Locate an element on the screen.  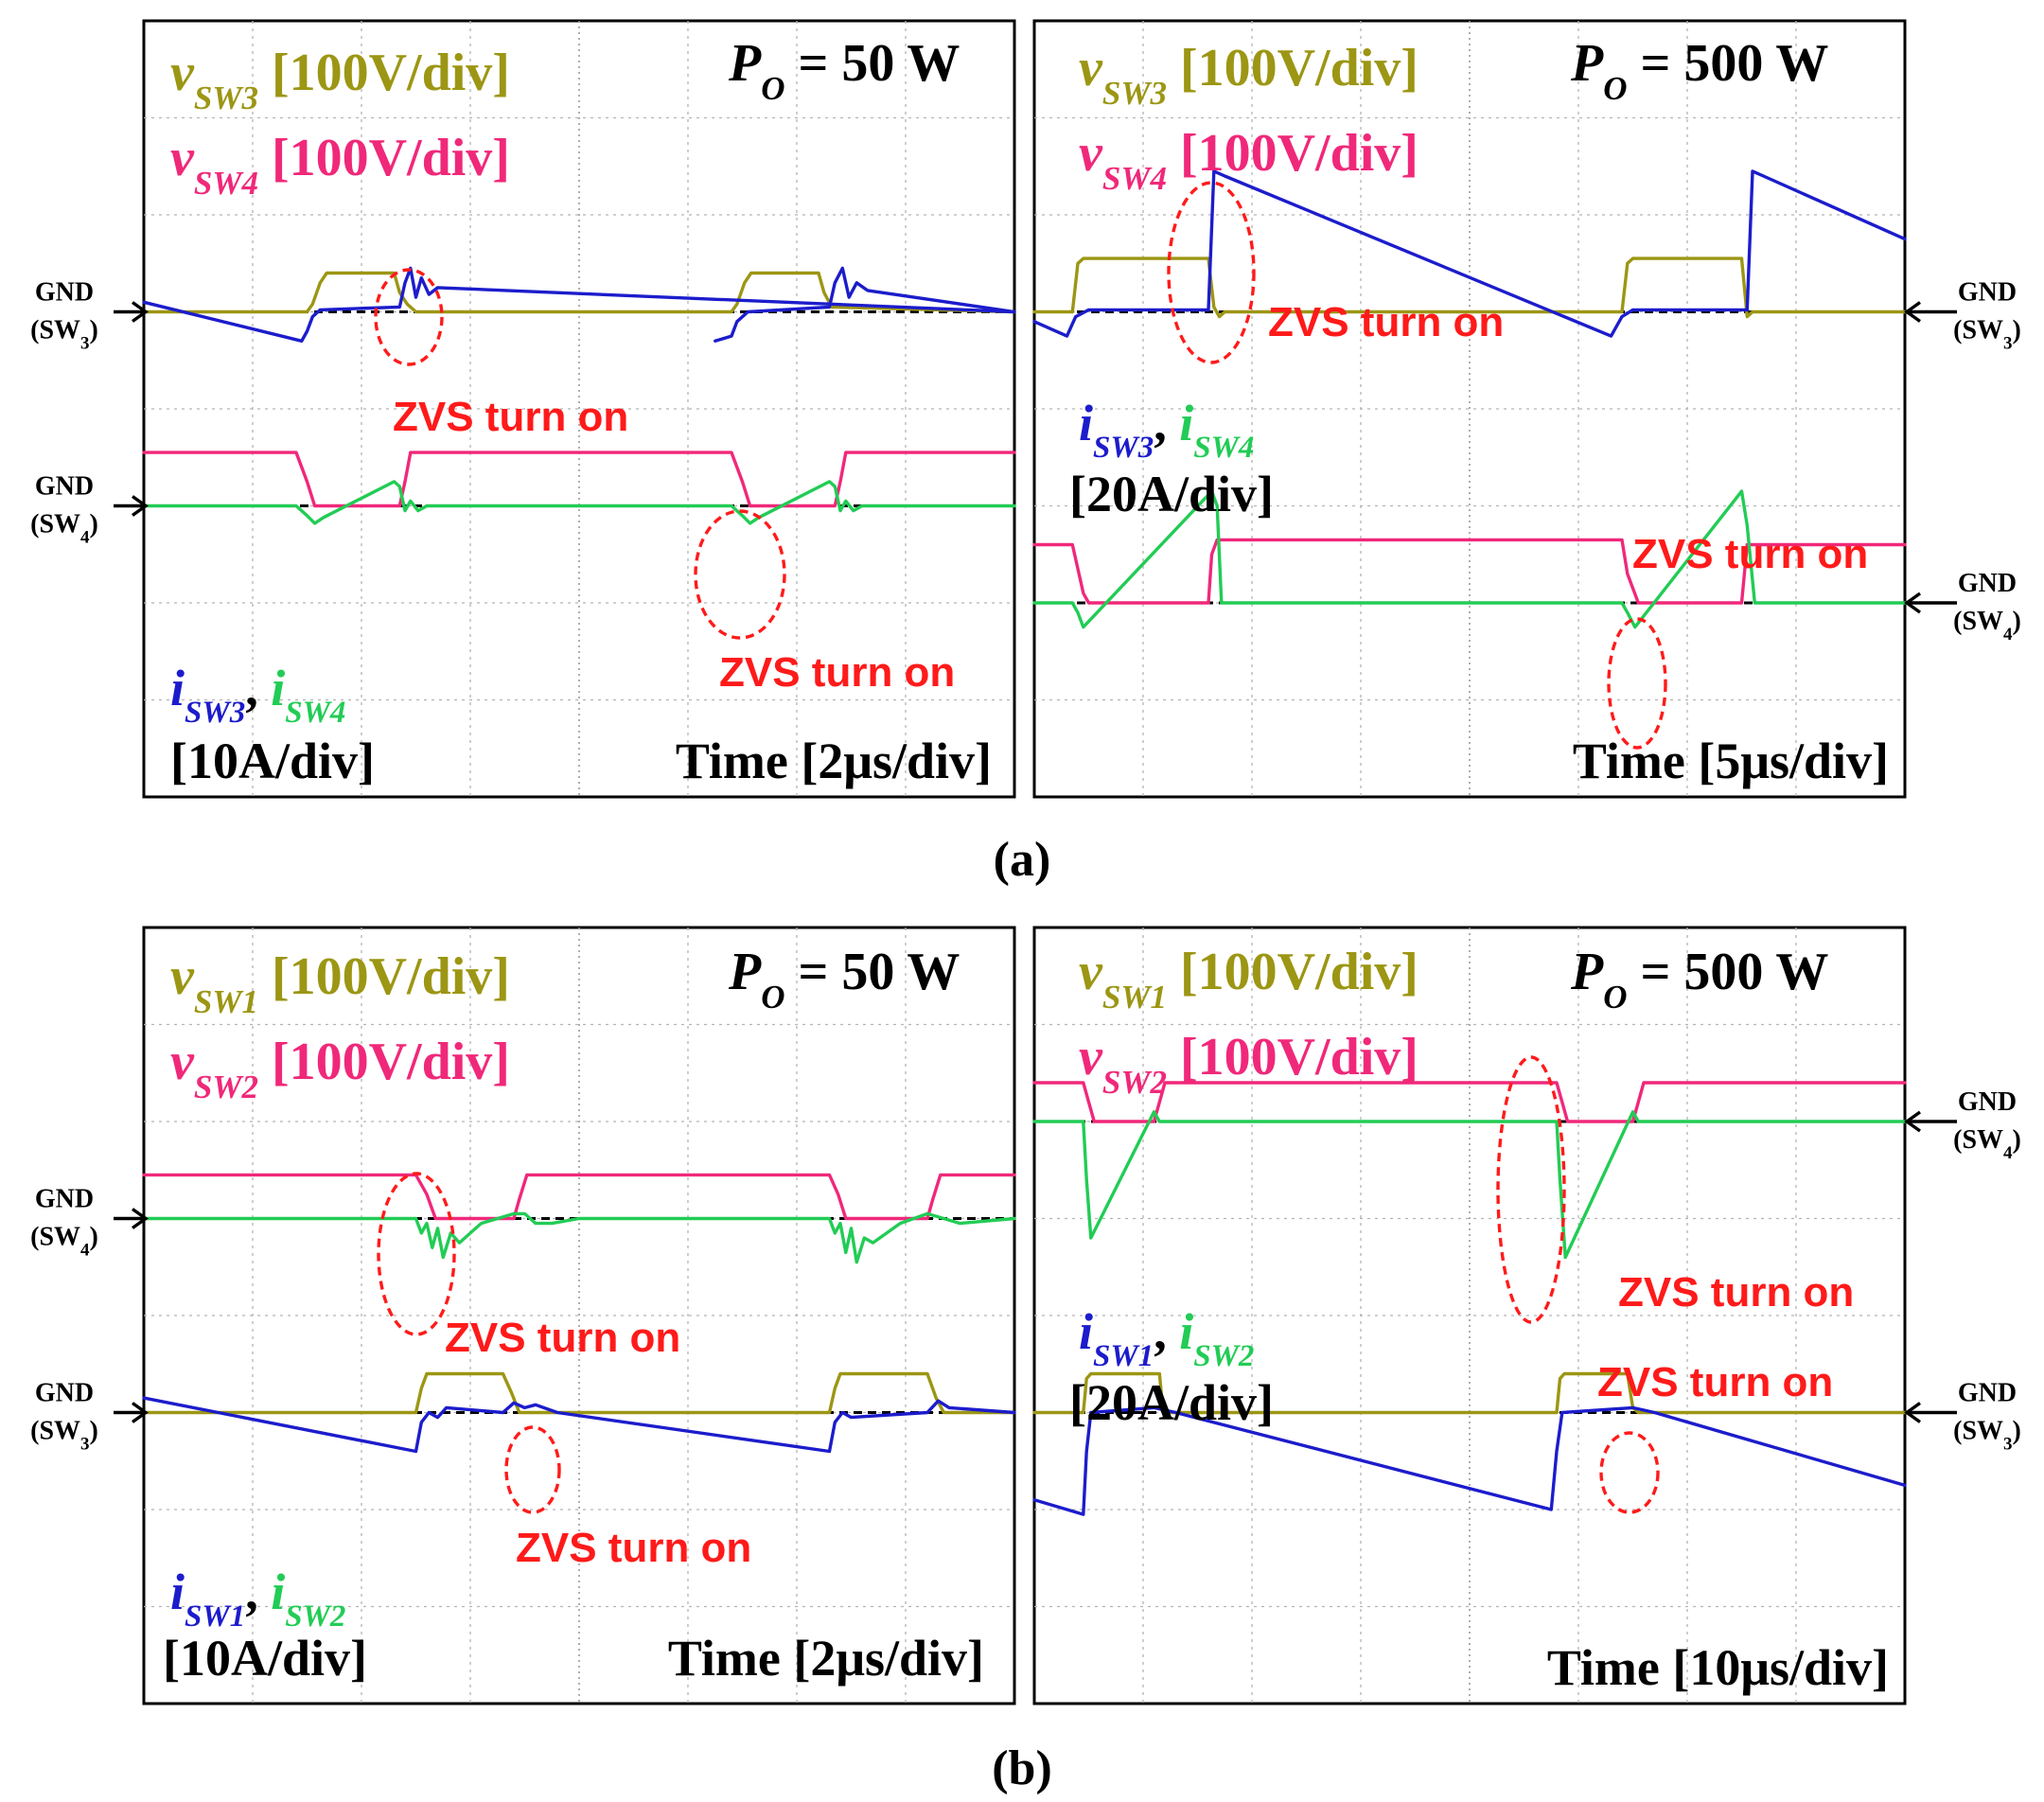
time-scale-label: Time [5μs/div] is located at coordinates (1731, 761).